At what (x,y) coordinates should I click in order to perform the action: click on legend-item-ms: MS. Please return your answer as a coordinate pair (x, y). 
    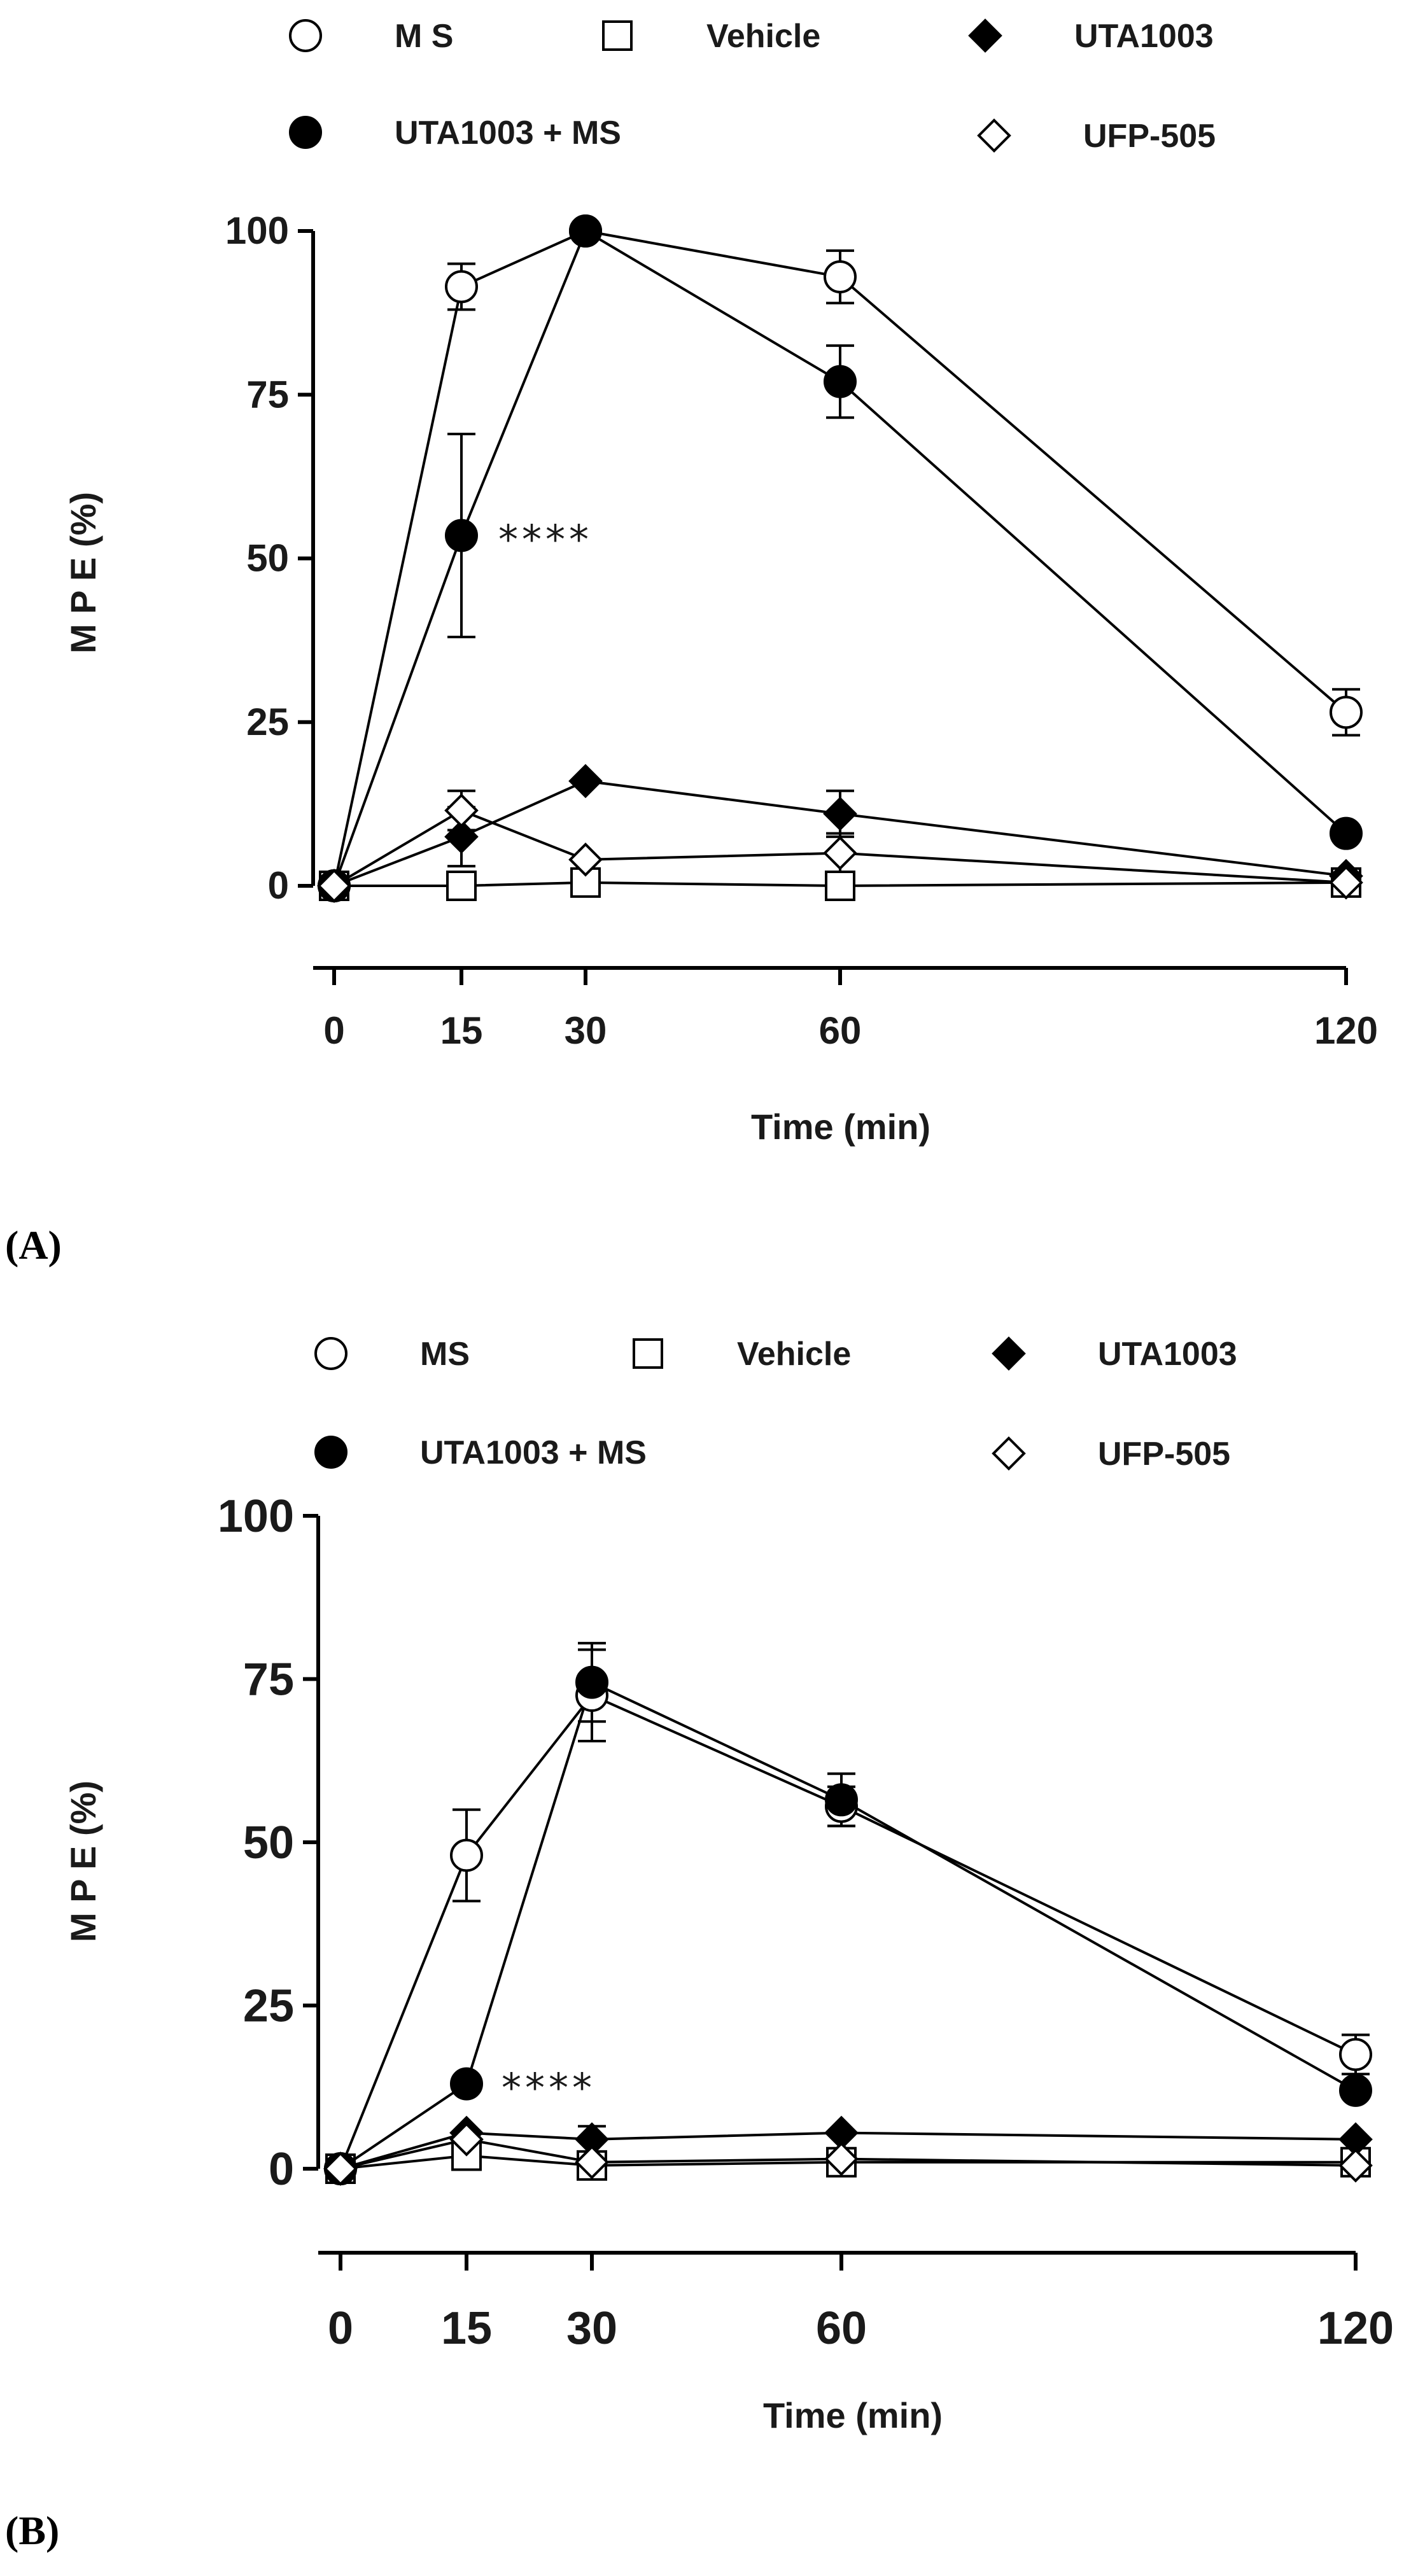
    Looking at the image, I should click on (392, 1354).